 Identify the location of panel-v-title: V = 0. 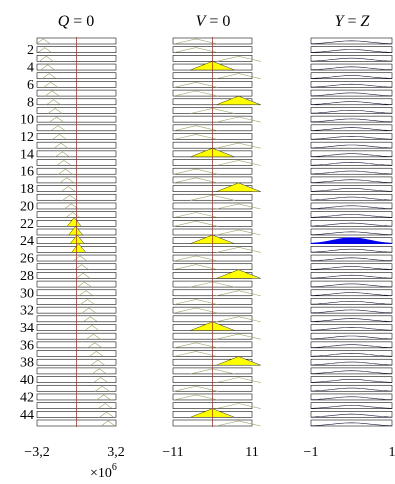
(213, 21).